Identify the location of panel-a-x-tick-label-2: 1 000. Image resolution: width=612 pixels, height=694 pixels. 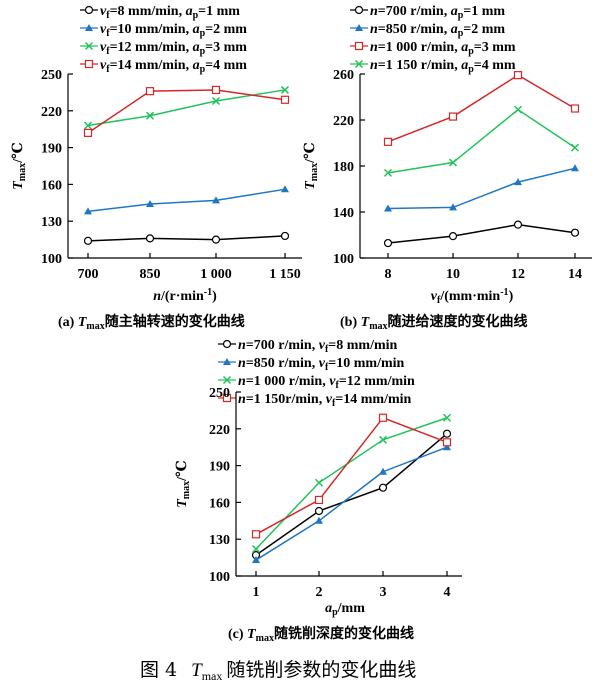
(216, 274).